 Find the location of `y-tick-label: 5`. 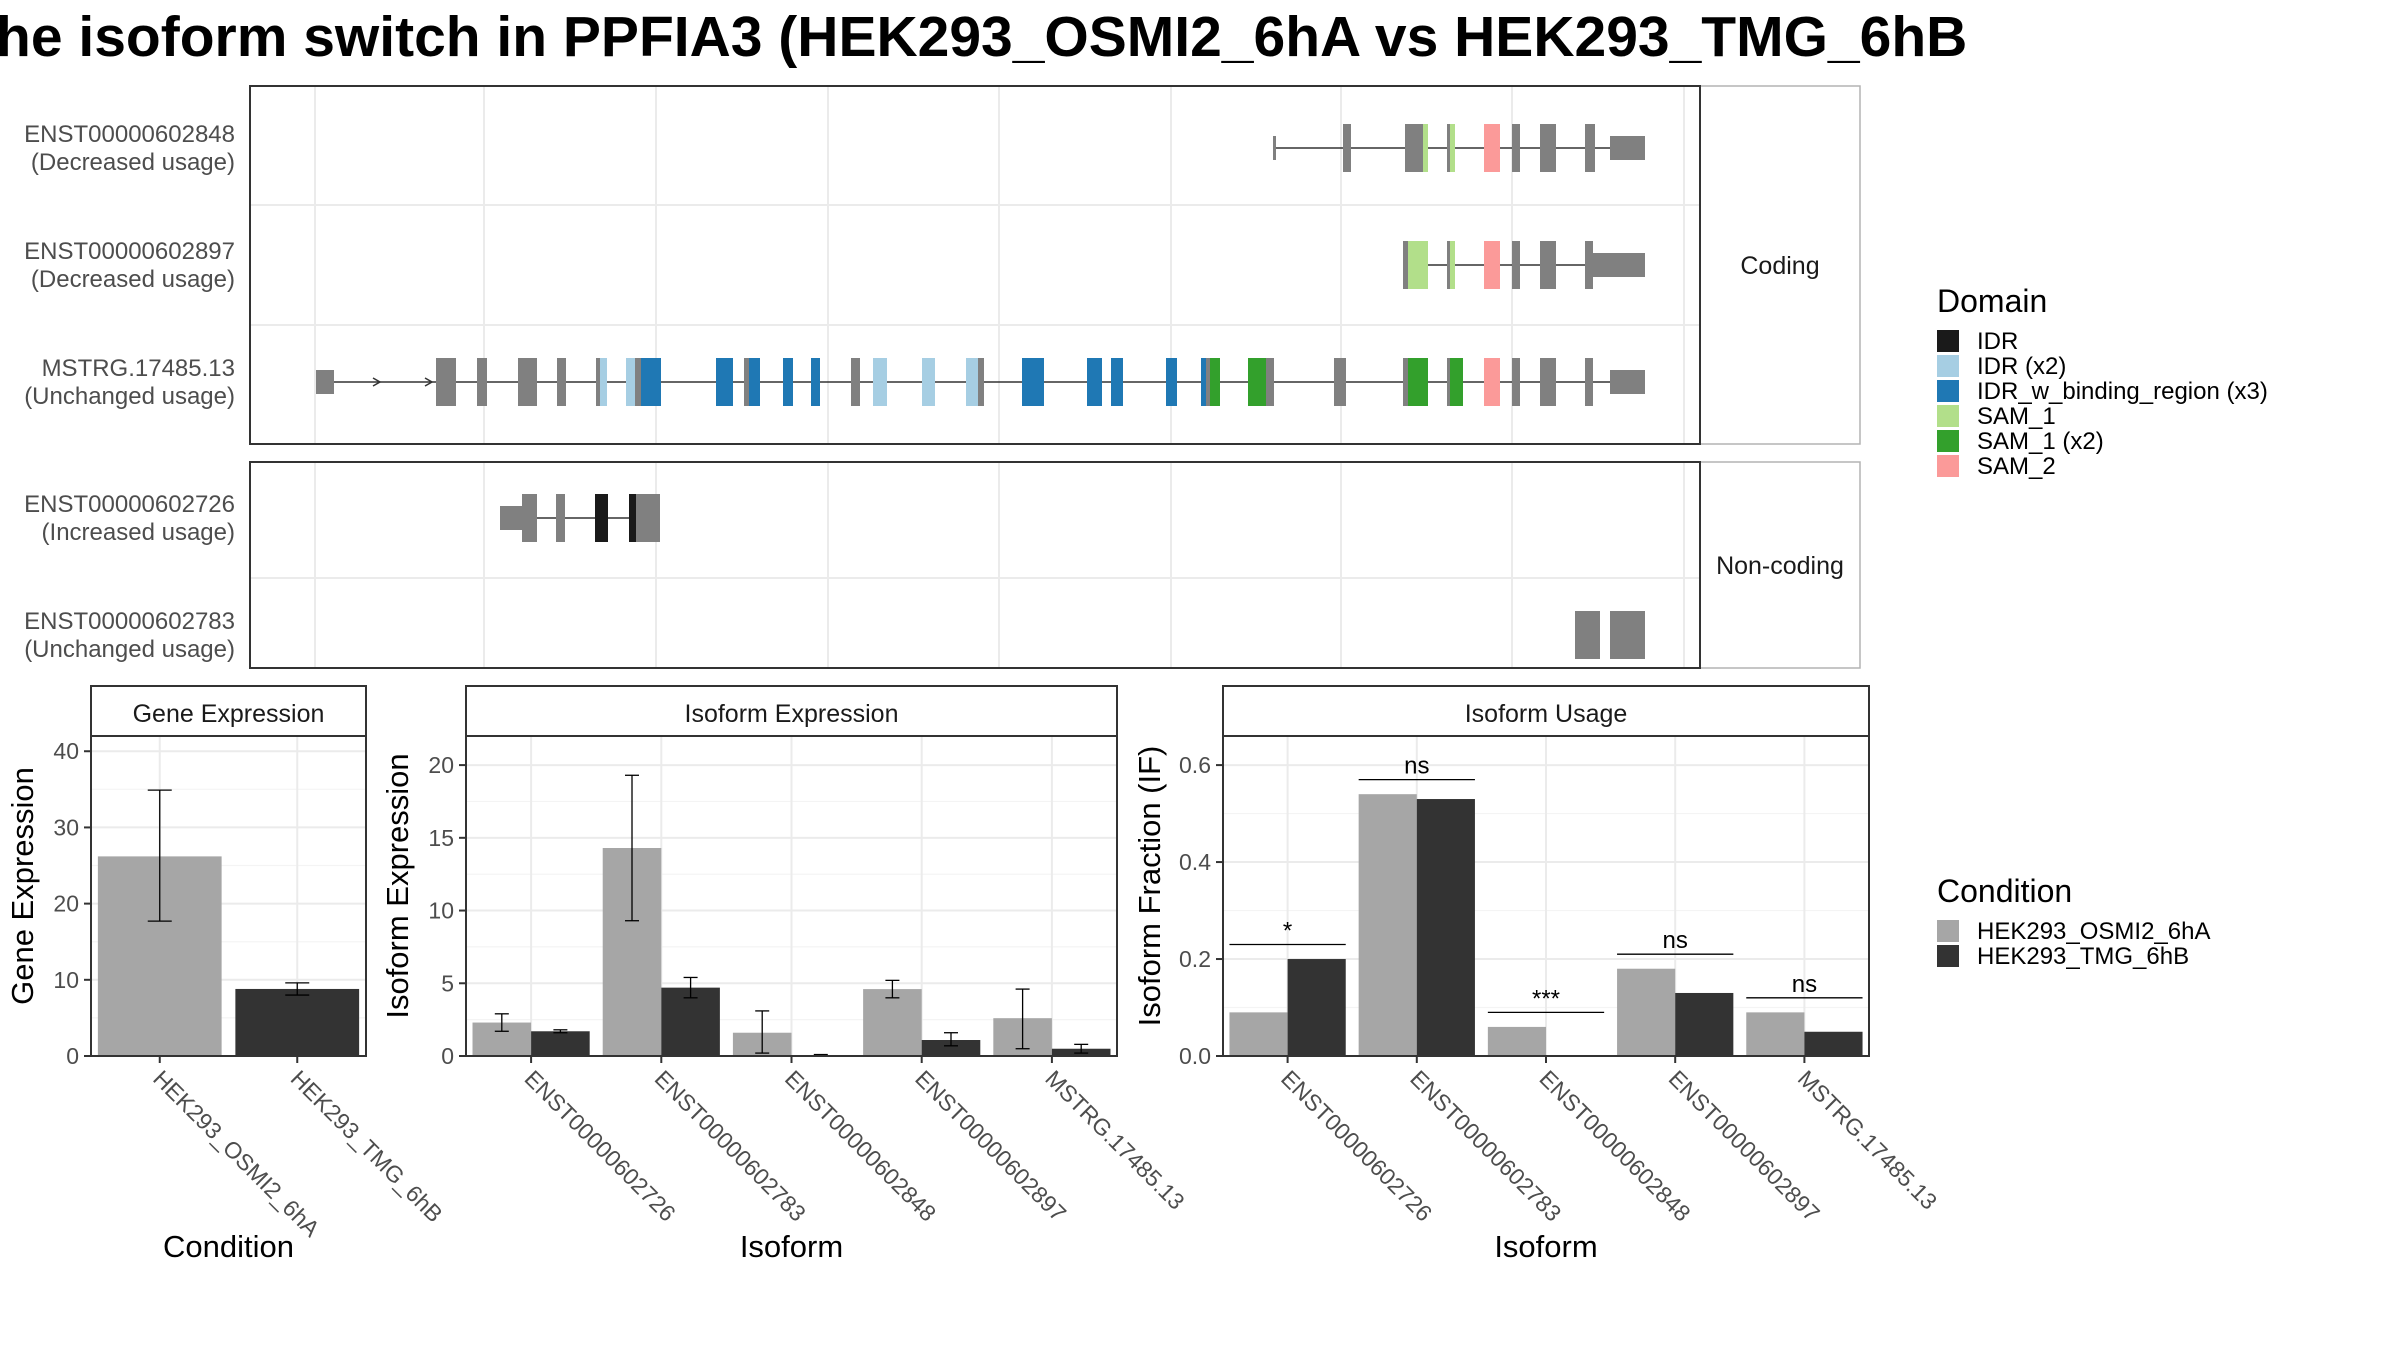

y-tick-label: 5 is located at coordinates (447, 983).